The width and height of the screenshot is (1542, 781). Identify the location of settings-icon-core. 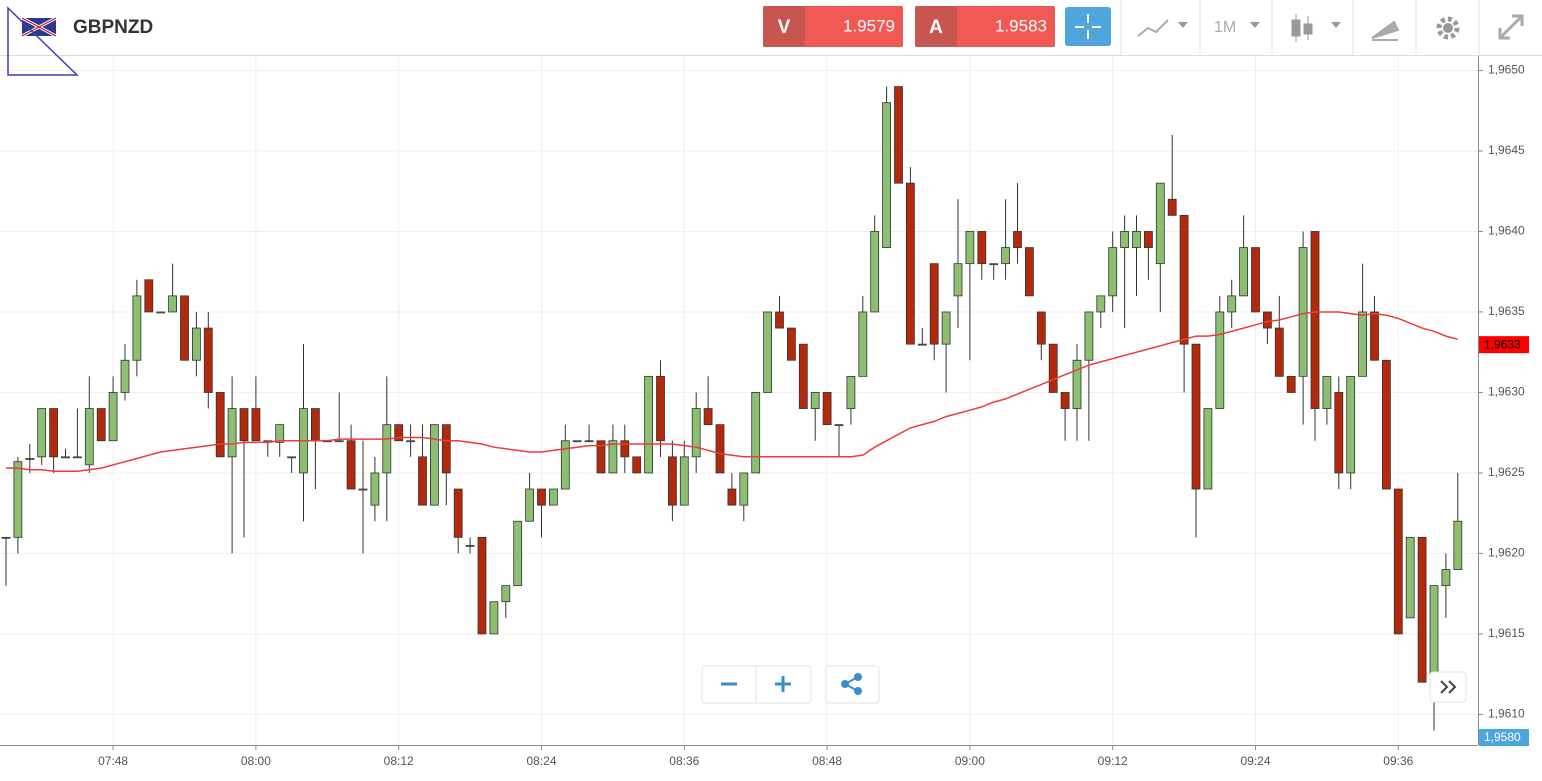
(1448, 28).